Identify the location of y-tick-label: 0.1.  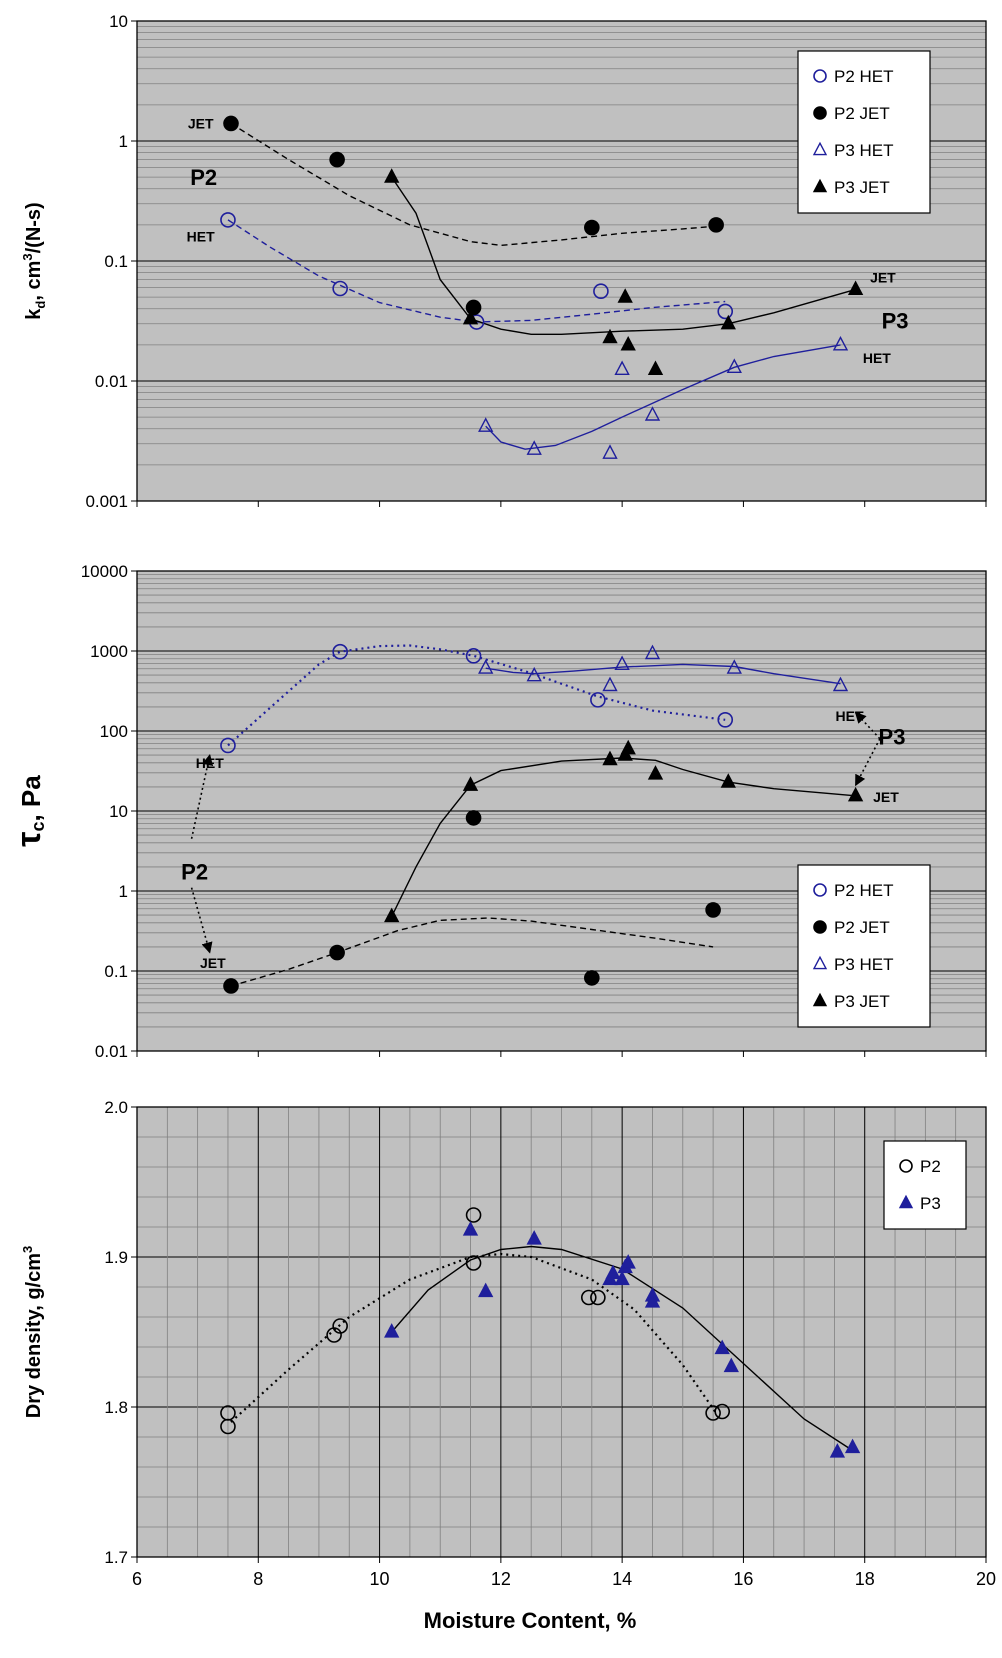
(116, 261).